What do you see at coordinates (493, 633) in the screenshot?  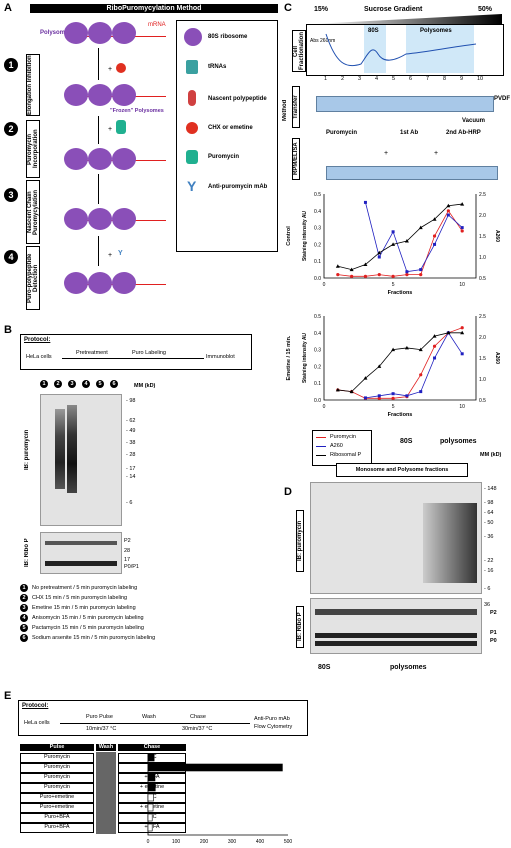 I see `band-label: P1` at bounding box center [493, 633].